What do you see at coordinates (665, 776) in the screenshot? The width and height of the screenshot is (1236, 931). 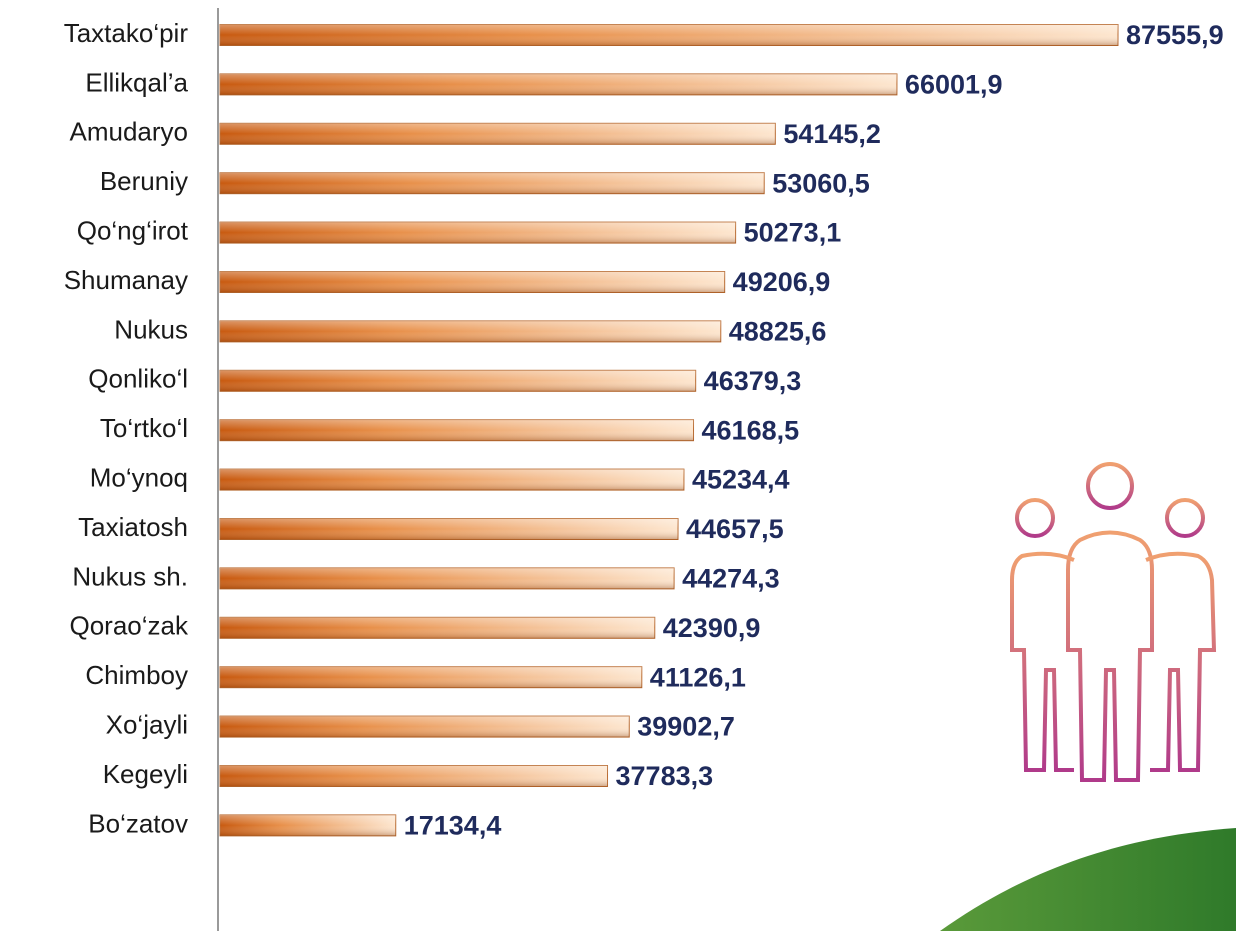 I see `value-label: 37783,3` at bounding box center [665, 776].